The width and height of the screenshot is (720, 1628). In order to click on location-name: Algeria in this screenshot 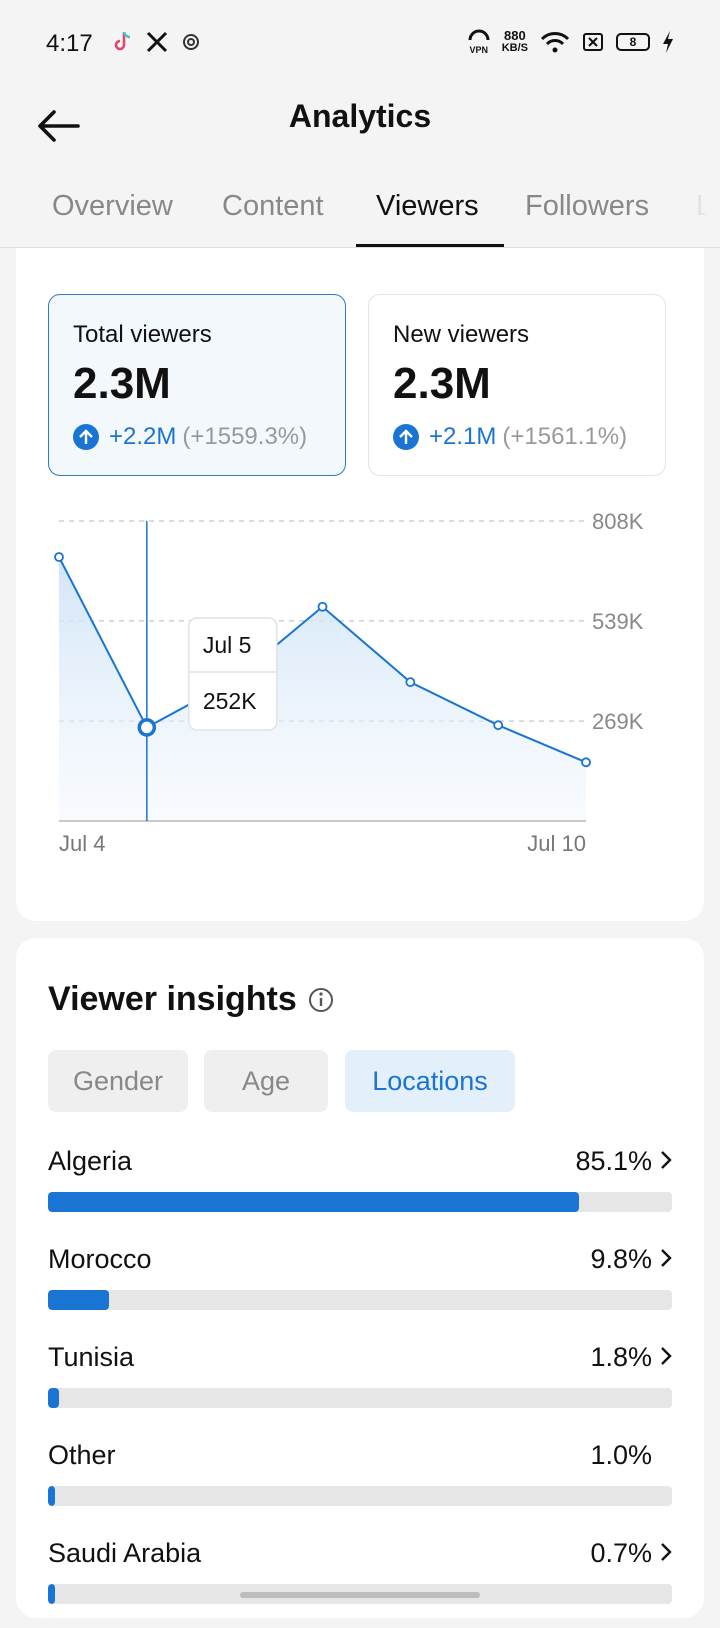, I will do `click(90, 1161)`.